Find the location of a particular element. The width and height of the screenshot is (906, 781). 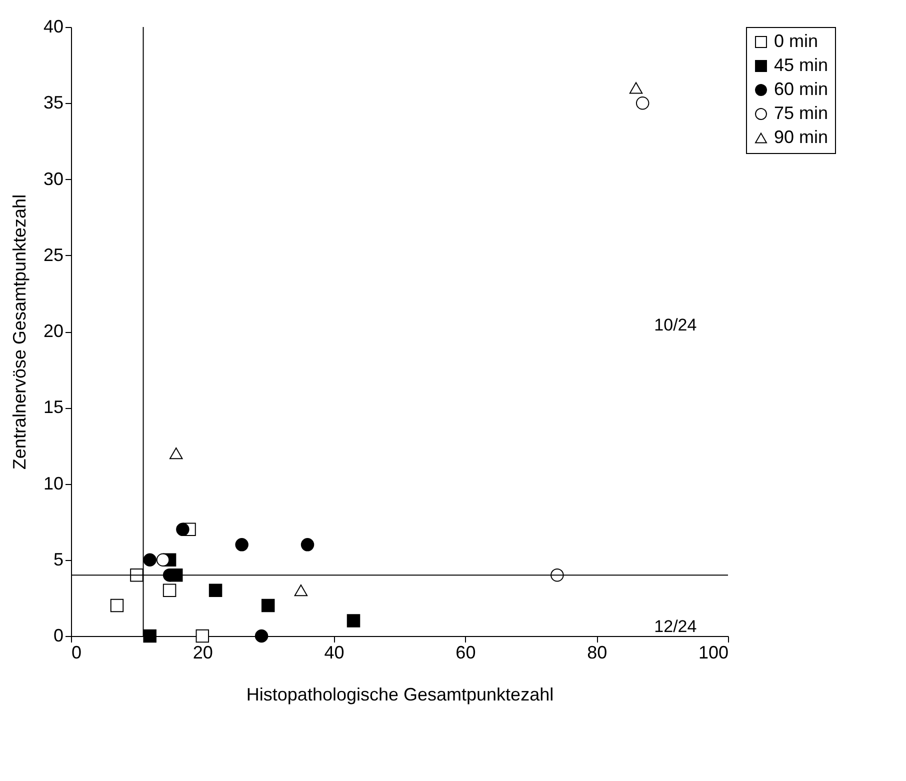

y-tick-label: 25 is located at coordinates (53, 254).